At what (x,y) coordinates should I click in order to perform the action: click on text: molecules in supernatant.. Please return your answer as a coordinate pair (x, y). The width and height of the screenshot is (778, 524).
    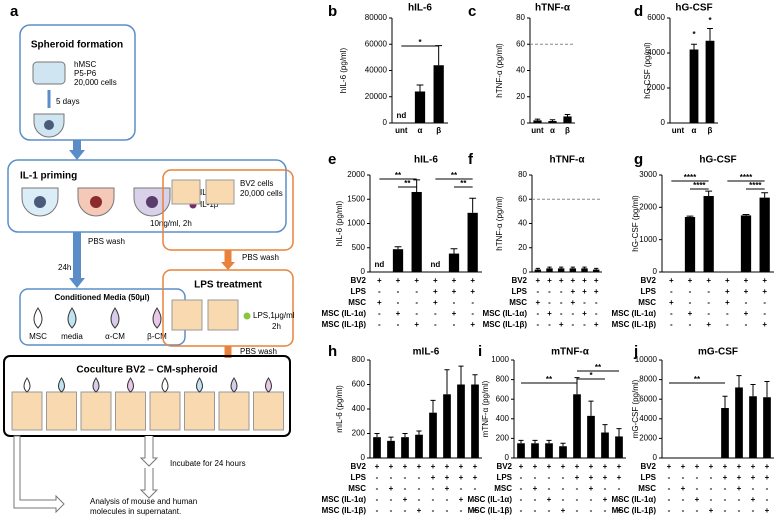
    Looking at the image, I should click on (135, 511).